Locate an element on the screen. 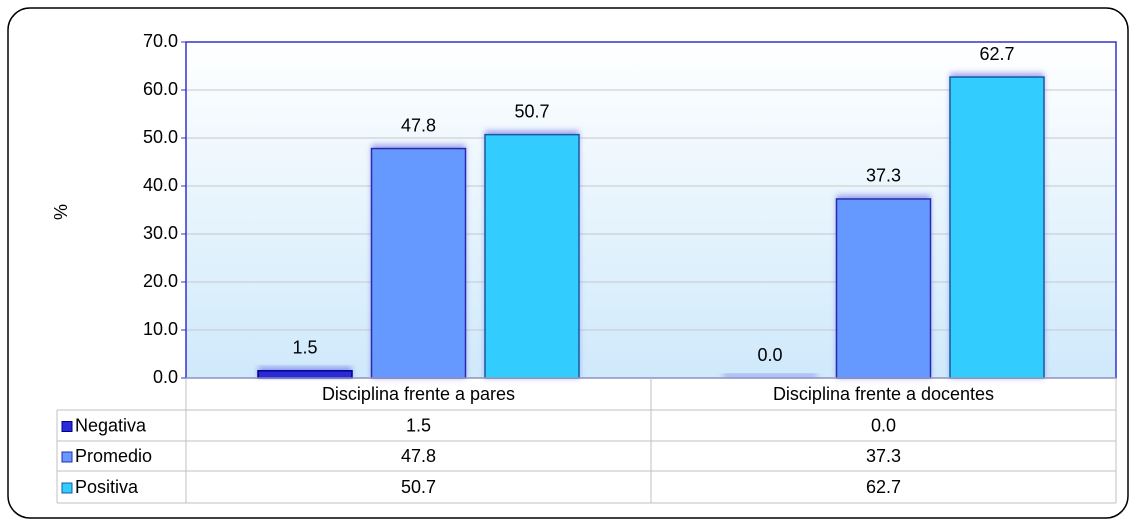  data-label: 0.0 is located at coordinates (769, 355).